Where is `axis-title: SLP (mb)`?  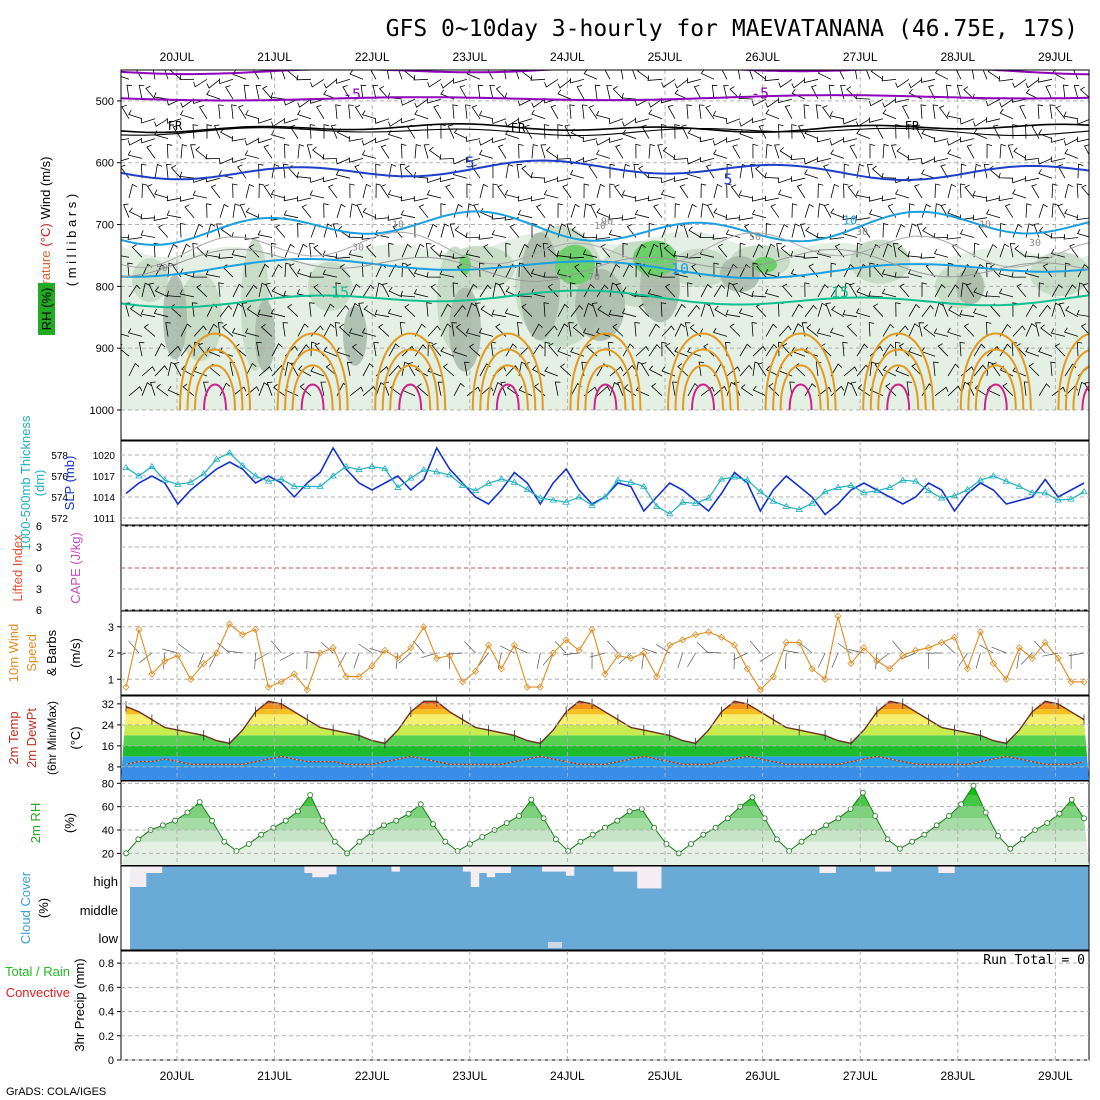 axis-title: SLP (mb) is located at coordinates (69, 483).